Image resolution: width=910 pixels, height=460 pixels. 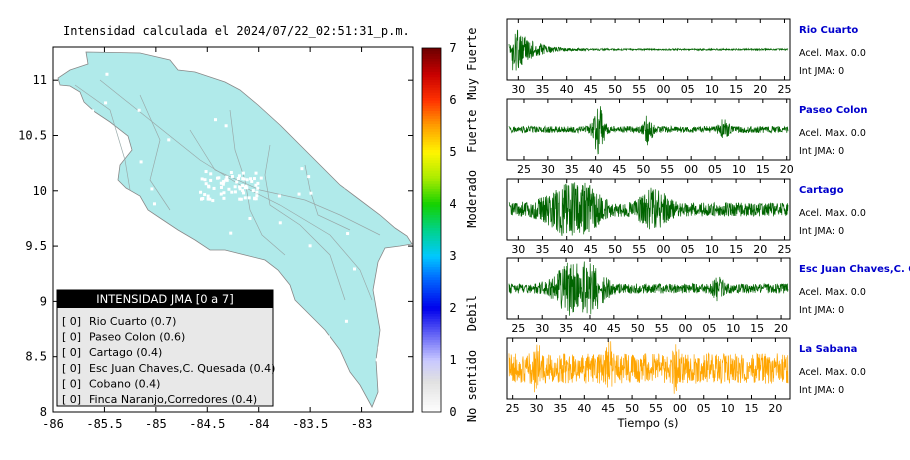 I want to click on colorbar-category-label: Fuerte, so click(x=472, y=131).